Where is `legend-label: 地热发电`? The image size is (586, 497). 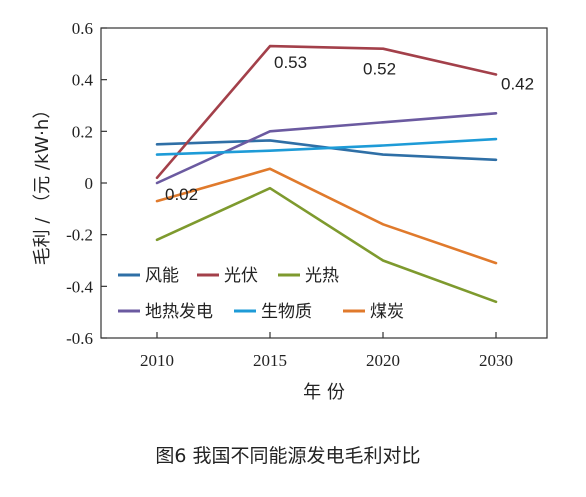
legend-label: 地热发电 is located at coordinates (179, 312).